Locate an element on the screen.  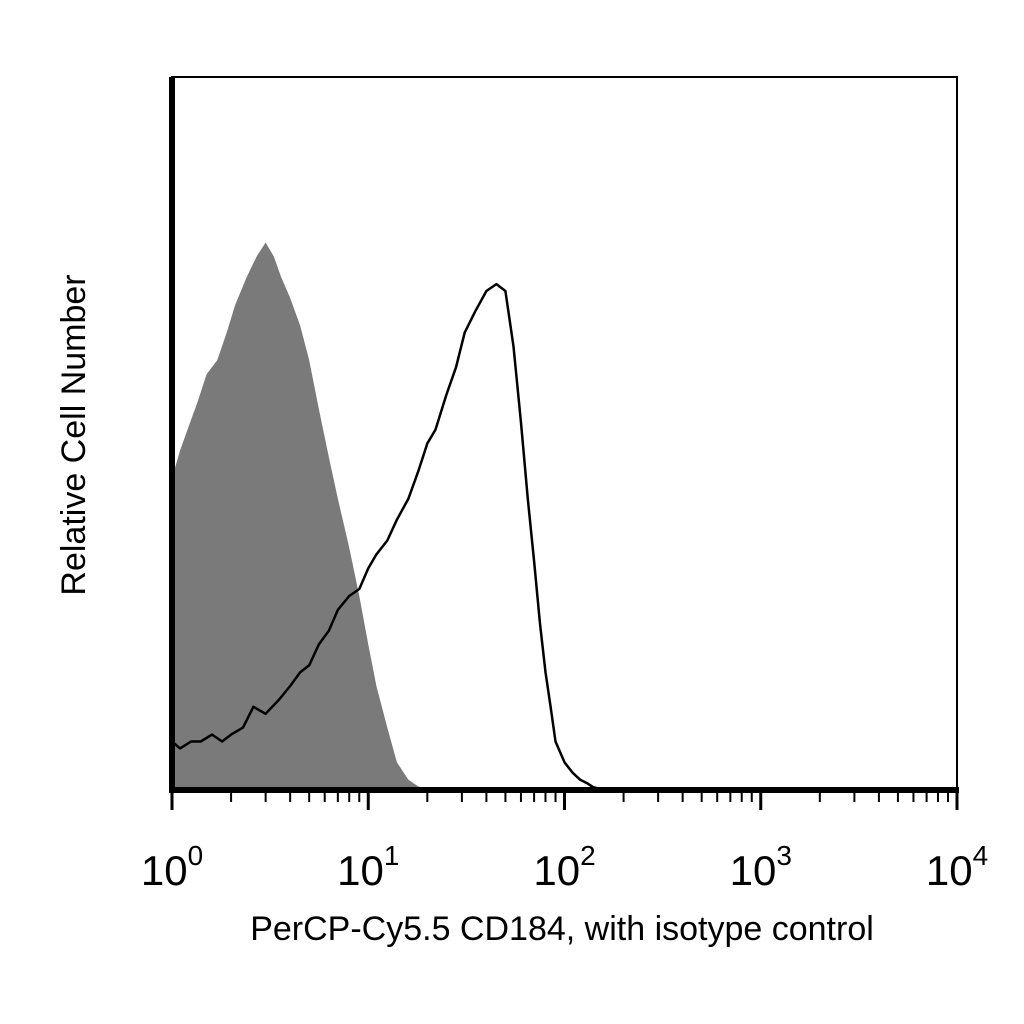
x-tick-label: 10⁰ is located at coordinates (172, 867).